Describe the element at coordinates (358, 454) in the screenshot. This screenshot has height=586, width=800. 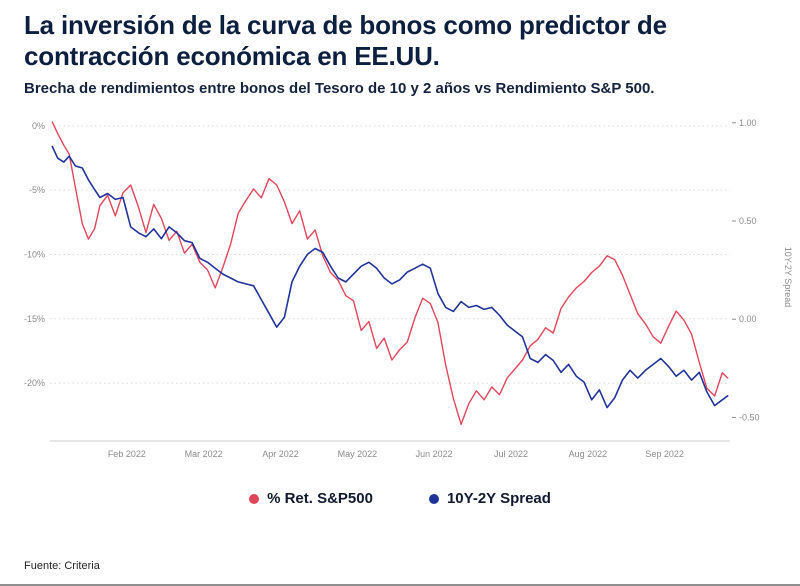
I see `x-axis-tick-label: May 2022` at that location.